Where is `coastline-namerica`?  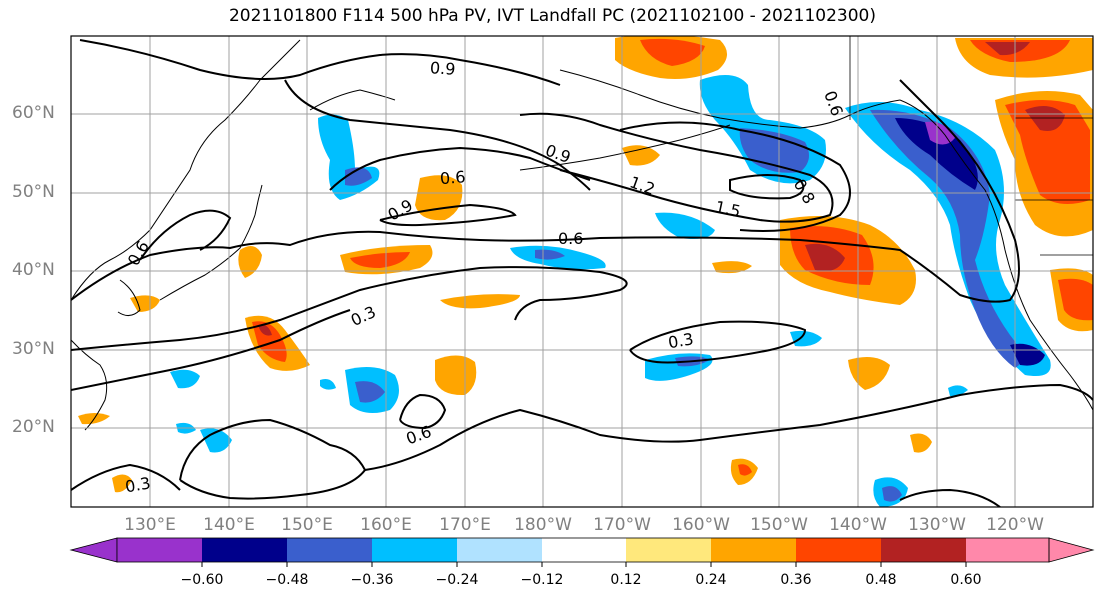
coastline-namerica is located at coordinates (996, 255).